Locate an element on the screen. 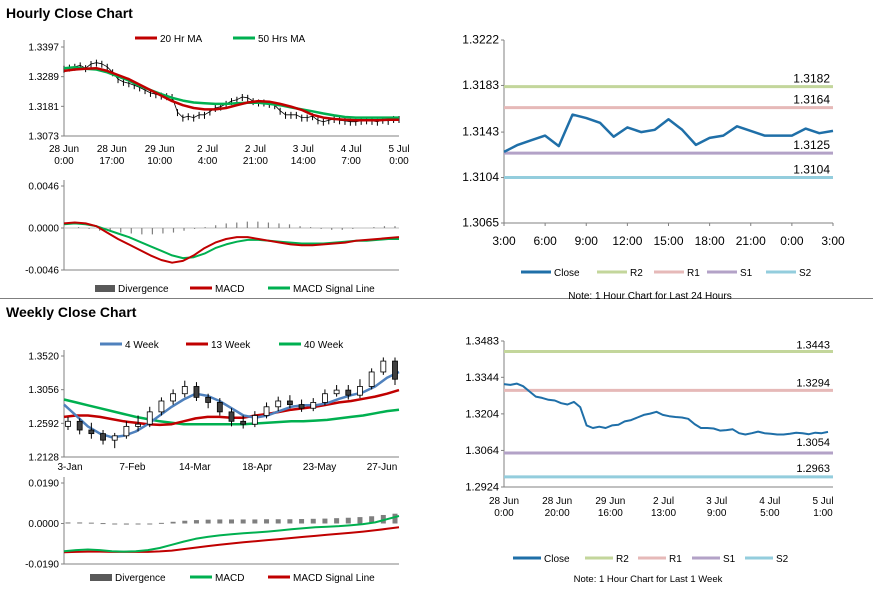 The width and height of the screenshot is (873, 601). legend-24h-s1-label: S1 is located at coordinates (746, 273).